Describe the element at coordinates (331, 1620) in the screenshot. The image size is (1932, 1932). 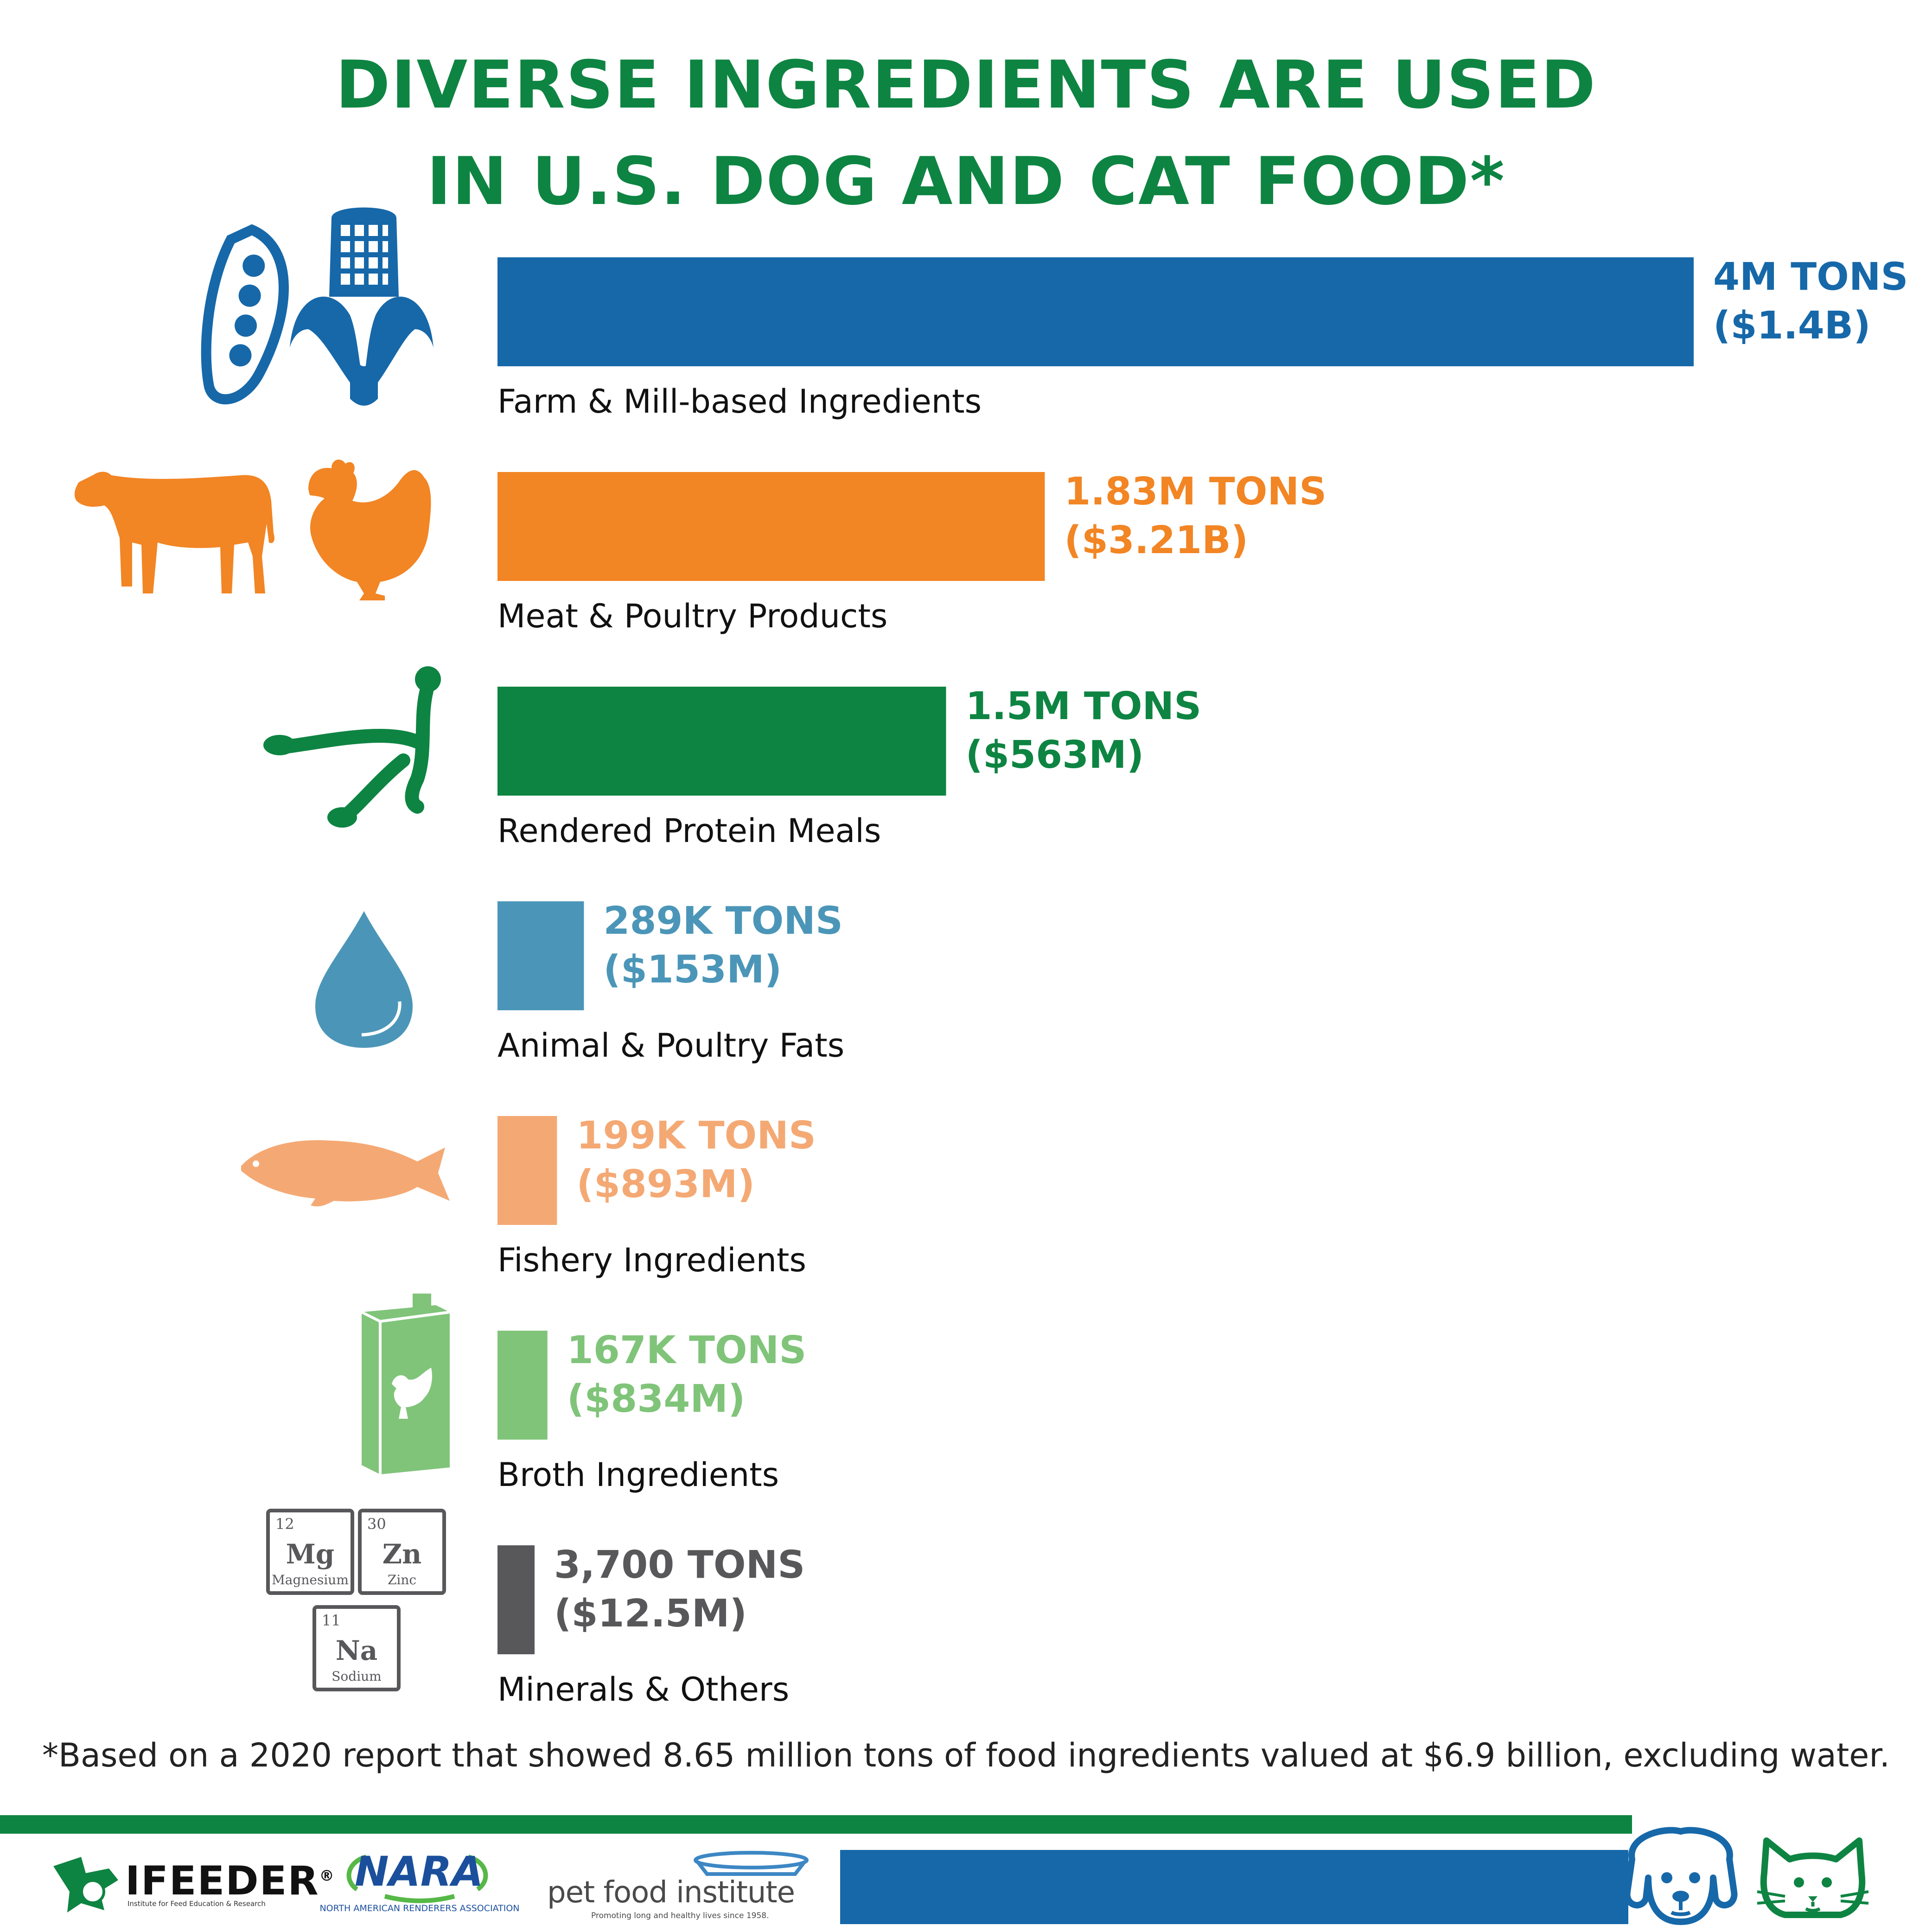
I see `sodium-number: 11` at that location.